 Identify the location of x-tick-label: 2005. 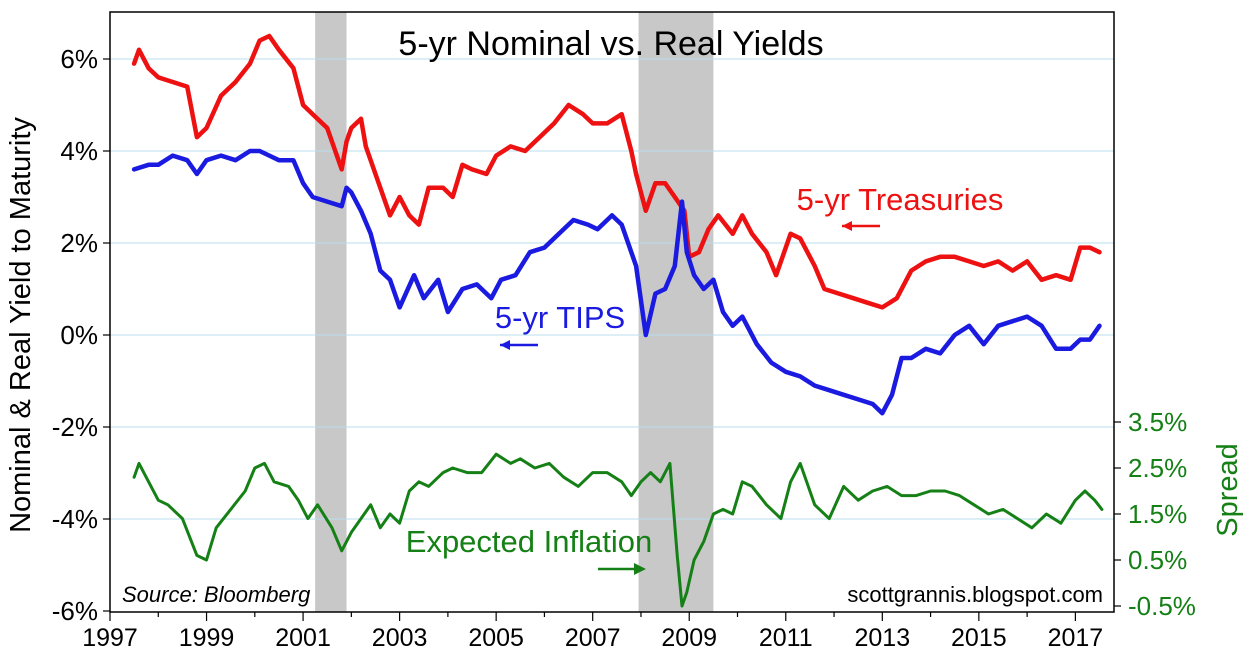
(496, 638).